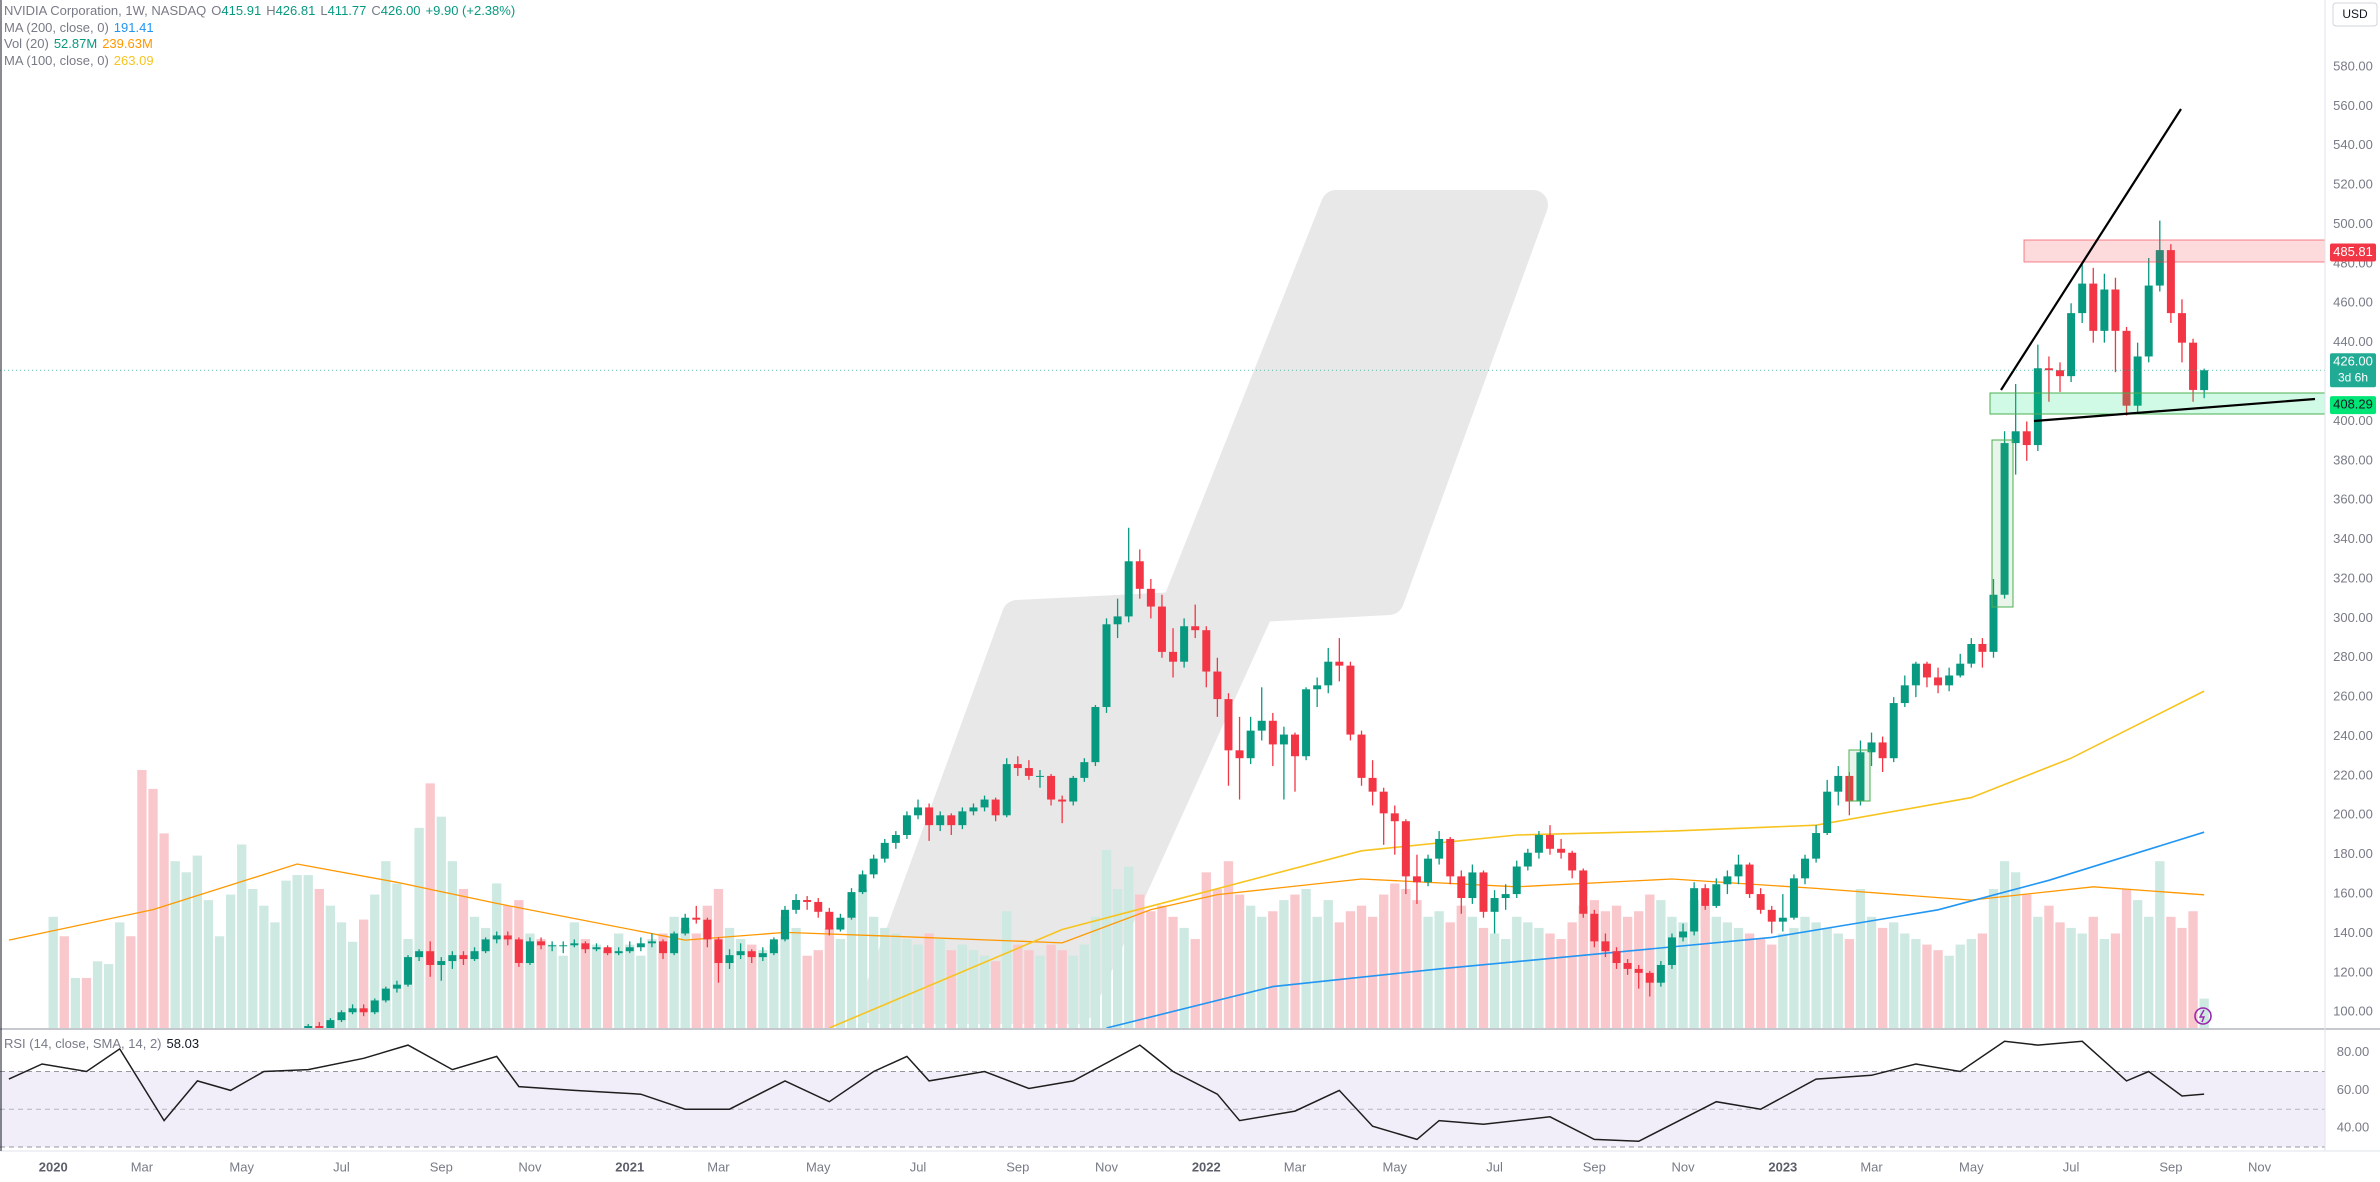 This screenshot has width=2380, height=1182. Describe the element at coordinates (2353, 370) in the screenshot. I see `last-price-badge` at that location.